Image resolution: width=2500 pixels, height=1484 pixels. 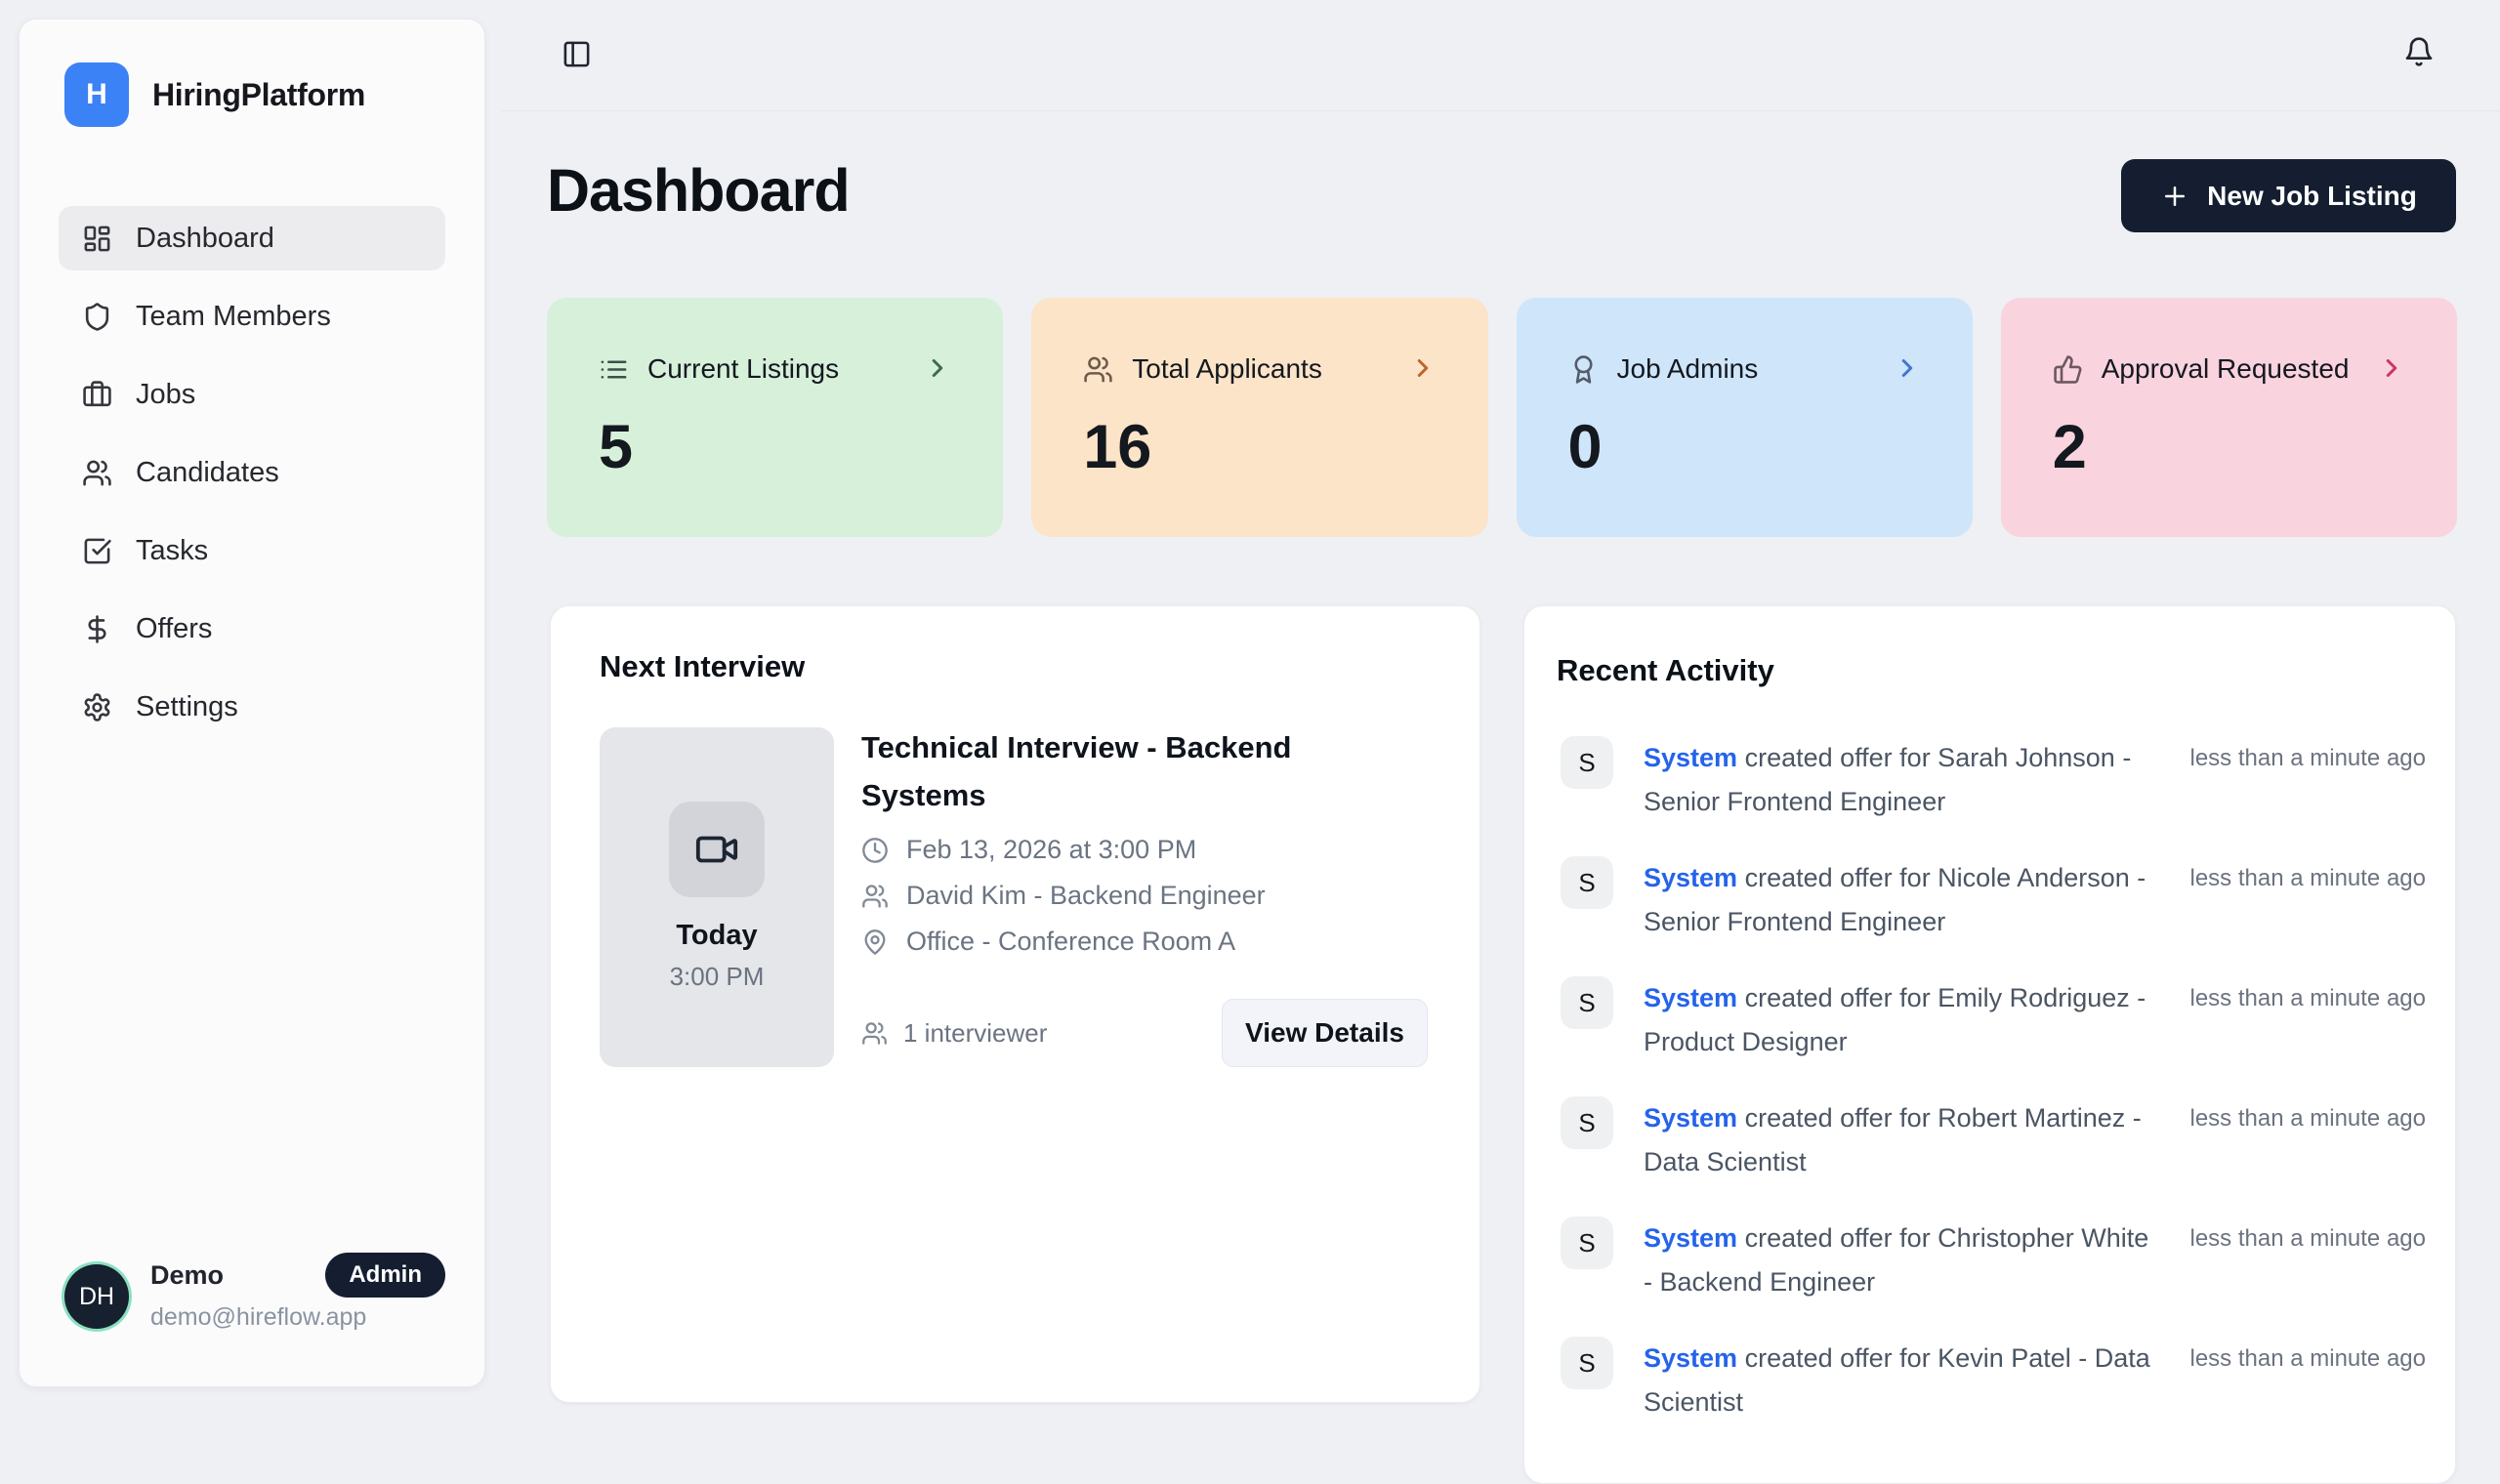 What do you see at coordinates (258, 1317) in the screenshot?
I see `user-email: demo@hireflow.app` at bounding box center [258, 1317].